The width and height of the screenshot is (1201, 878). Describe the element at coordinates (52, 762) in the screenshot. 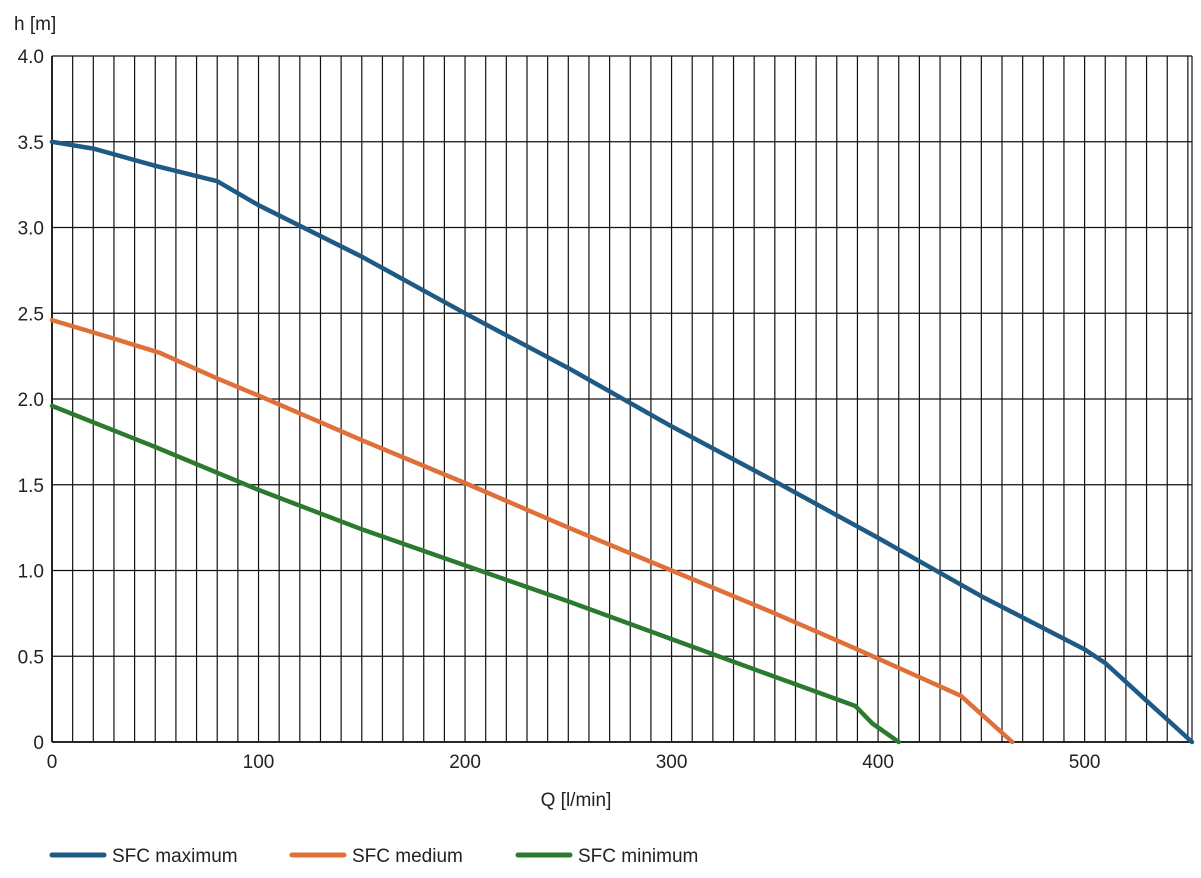

I see `x-tick-label: 0` at that location.